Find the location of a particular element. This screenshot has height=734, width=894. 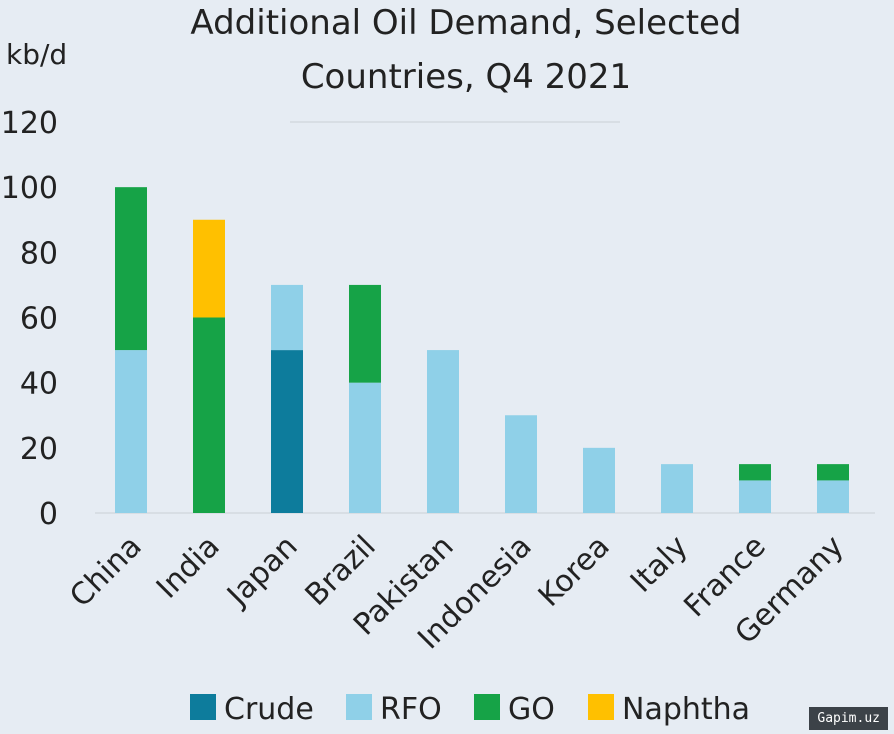

bar-japan-rfo is located at coordinates (287, 317).